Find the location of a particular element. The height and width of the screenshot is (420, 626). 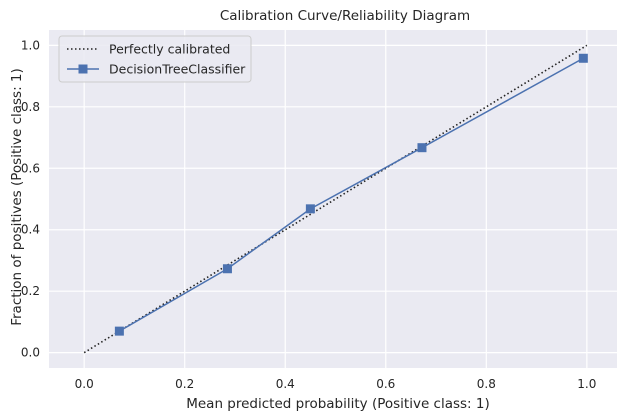

x-tick-label: 0.4 is located at coordinates (285, 384).